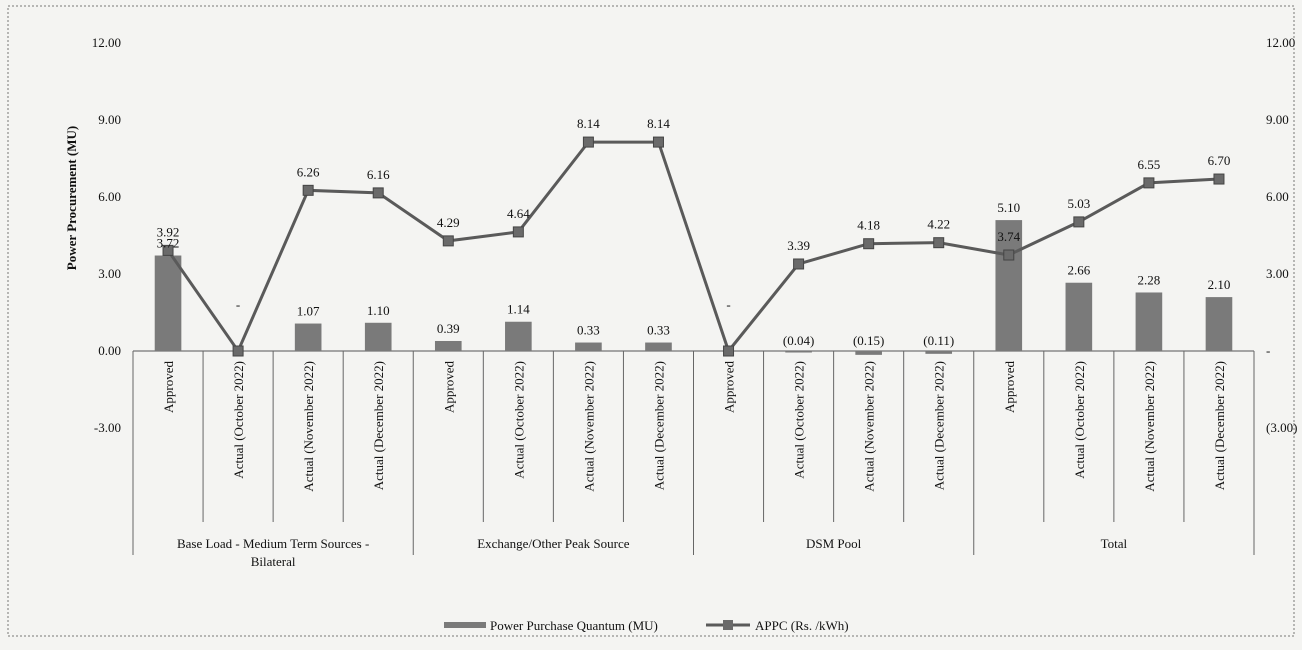 This screenshot has height=650, width=1302. I want to click on line-data-label: 4.22, so click(938, 224).